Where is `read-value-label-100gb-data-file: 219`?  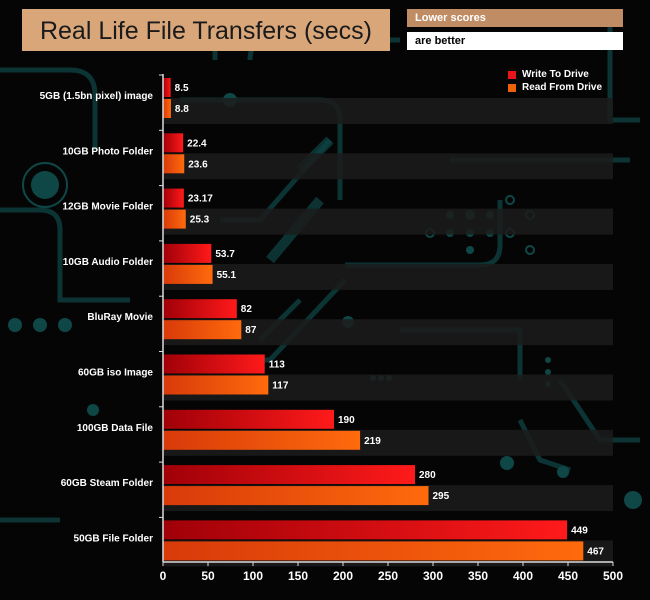 read-value-label-100gb-data-file: 219 is located at coordinates (372, 441).